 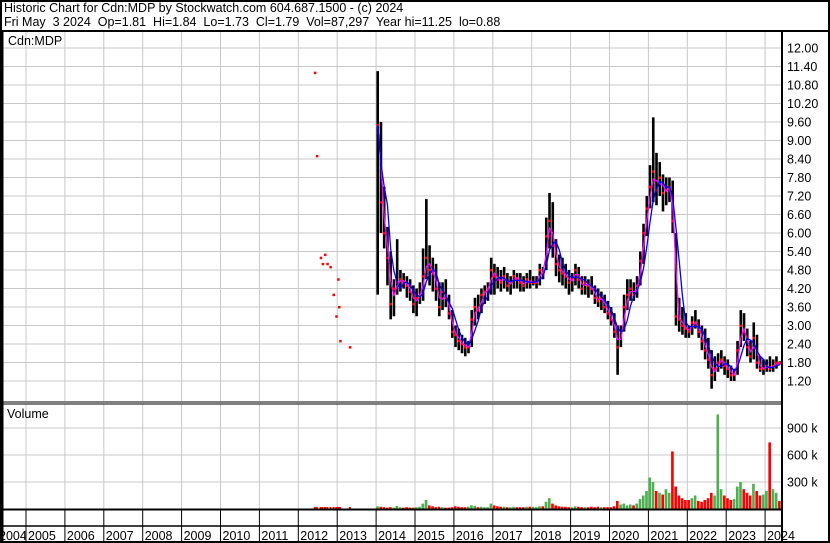 What do you see at coordinates (799, 308) in the screenshot?
I see `y-tick-label: 3.60` at bounding box center [799, 308].